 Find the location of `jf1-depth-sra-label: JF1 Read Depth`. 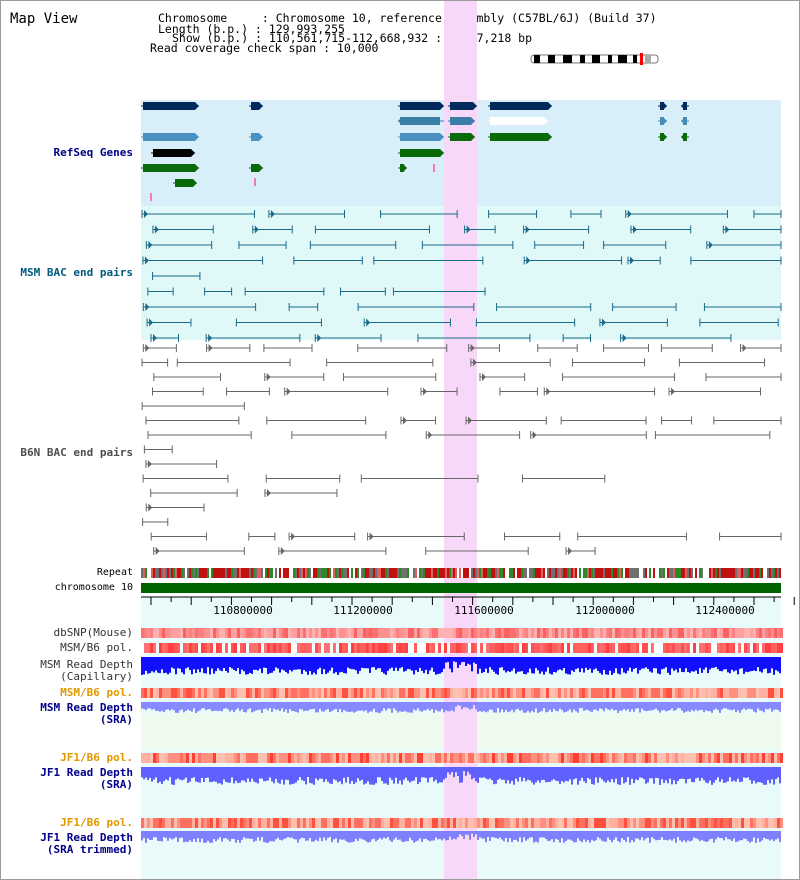

jf1-depth-sra-label: JF1 Read Depth is located at coordinates (86, 772).